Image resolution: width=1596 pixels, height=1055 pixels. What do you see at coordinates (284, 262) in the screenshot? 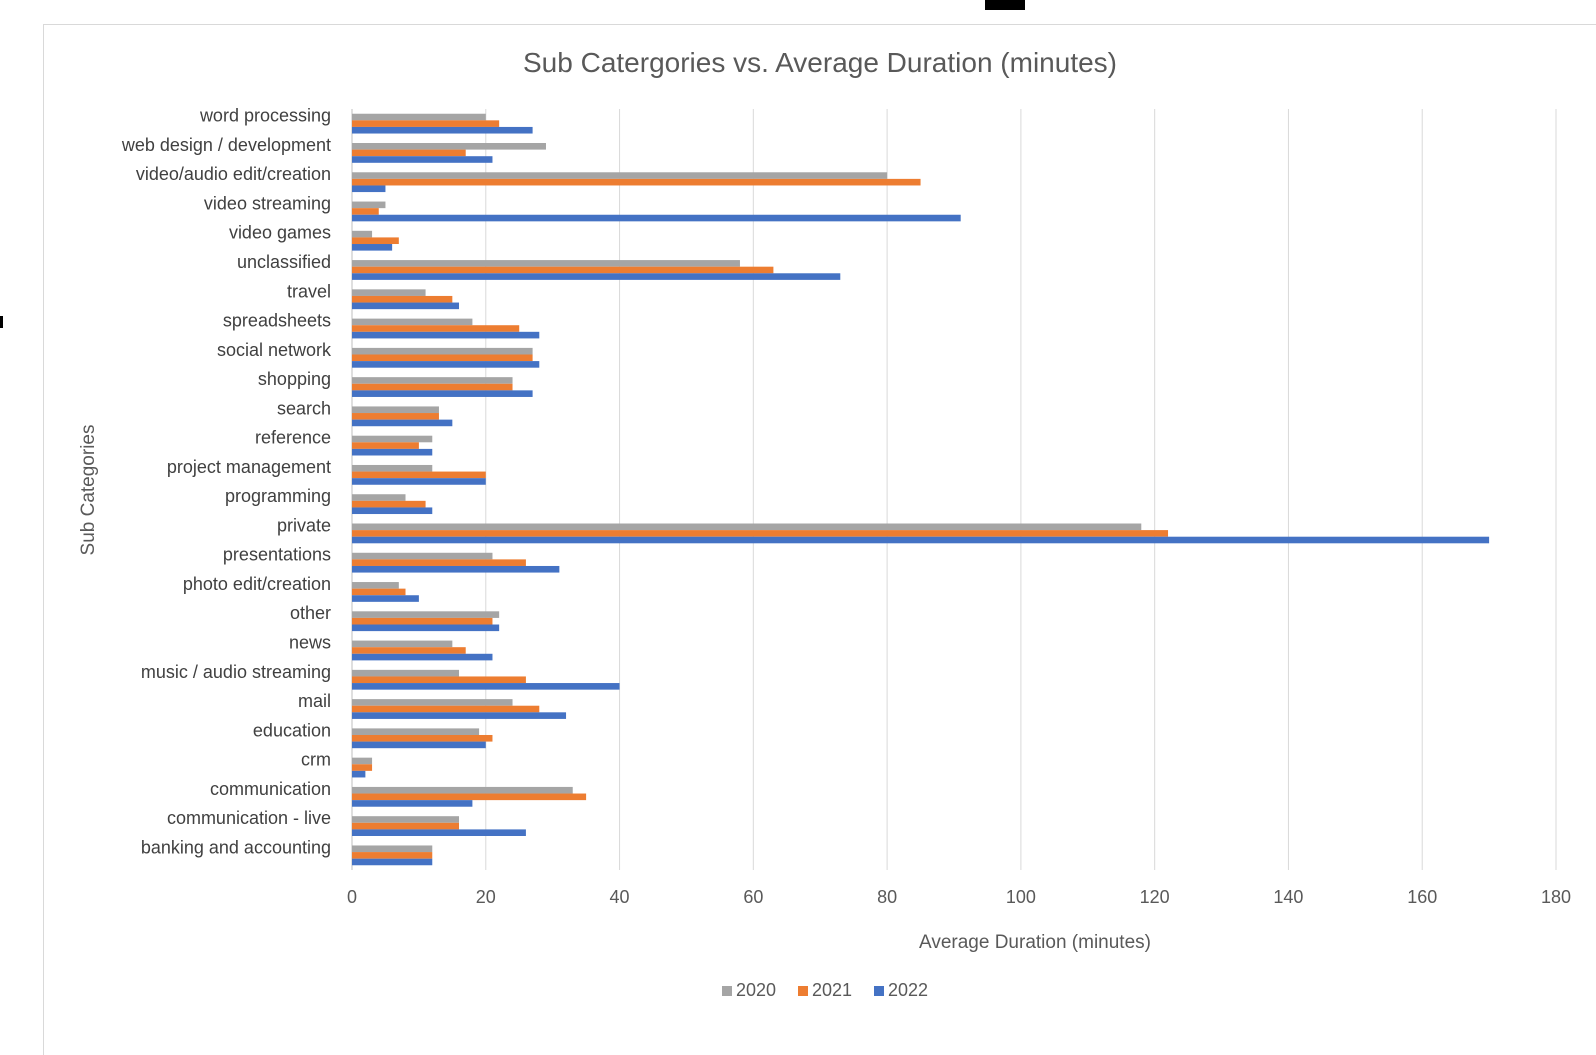
I see `category-label: unclassified` at bounding box center [284, 262].